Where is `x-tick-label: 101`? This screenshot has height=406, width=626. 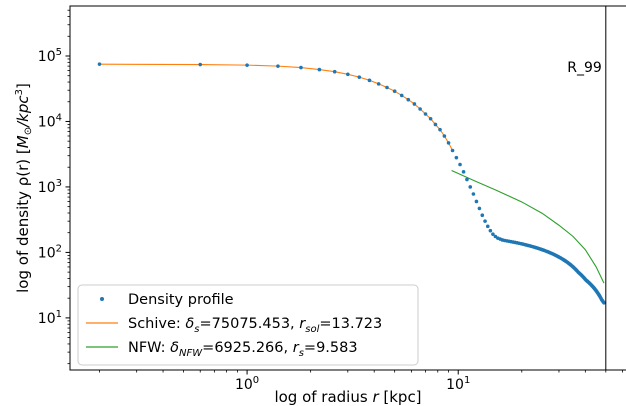 x-tick-label: 101 is located at coordinates (458, 384).